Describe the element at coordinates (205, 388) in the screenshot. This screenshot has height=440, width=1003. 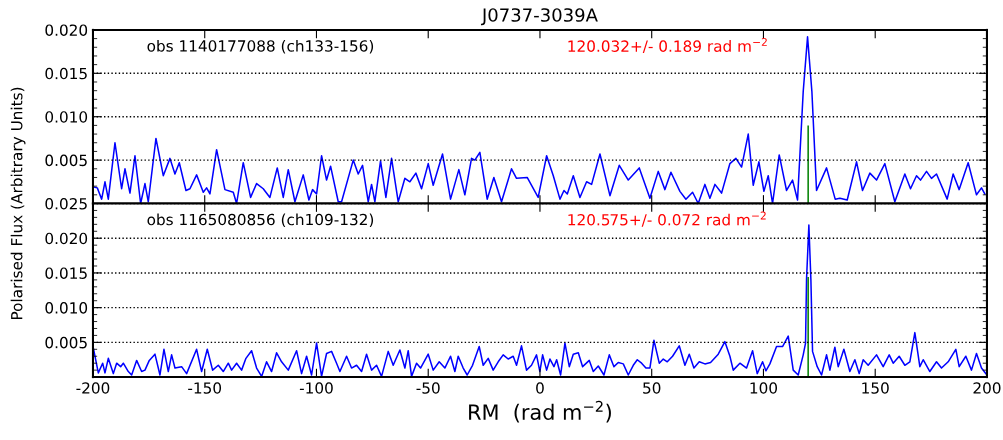
I see `x-tick-label: -150` at that location.